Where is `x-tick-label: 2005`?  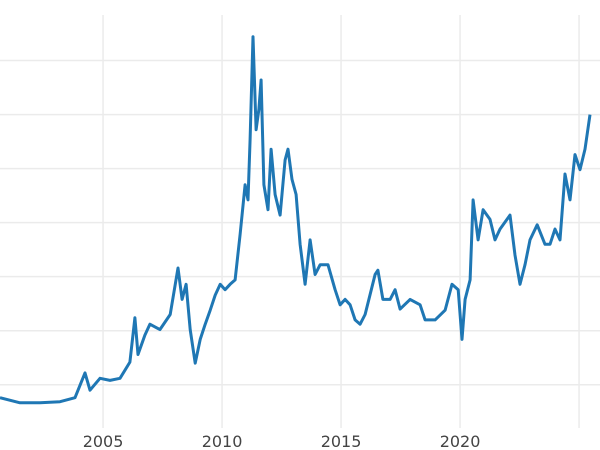
x-tick-label: 2005 is located at coordinates (103, 441).